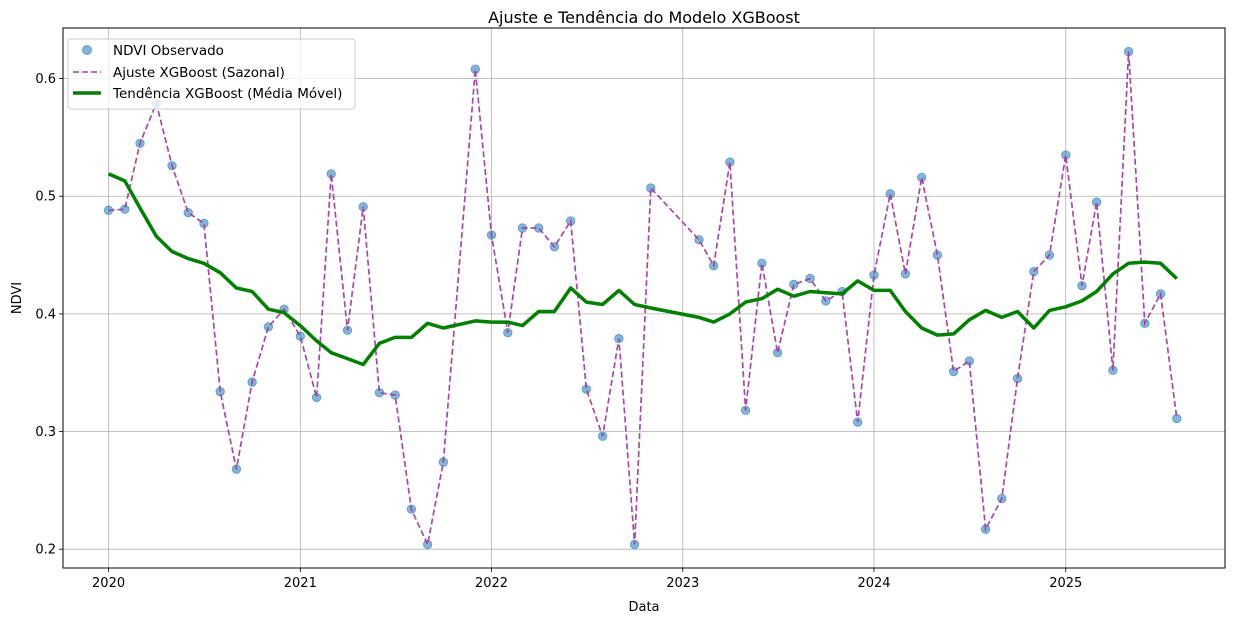  I want to click on x-axis: 2020 2021 2022 2023 2024 2025, so click(587, 579).